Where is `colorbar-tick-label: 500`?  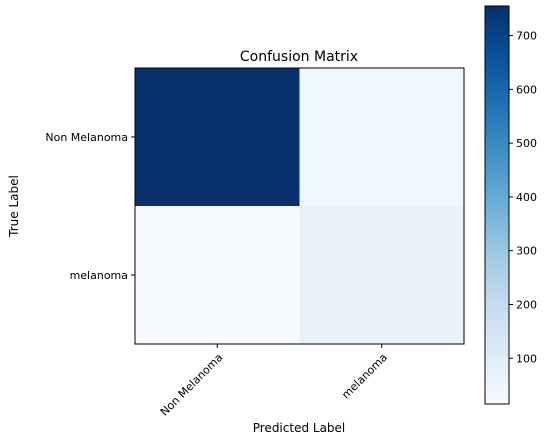
colorbar-tick-label: 500 is located at coordinates (526, 143).